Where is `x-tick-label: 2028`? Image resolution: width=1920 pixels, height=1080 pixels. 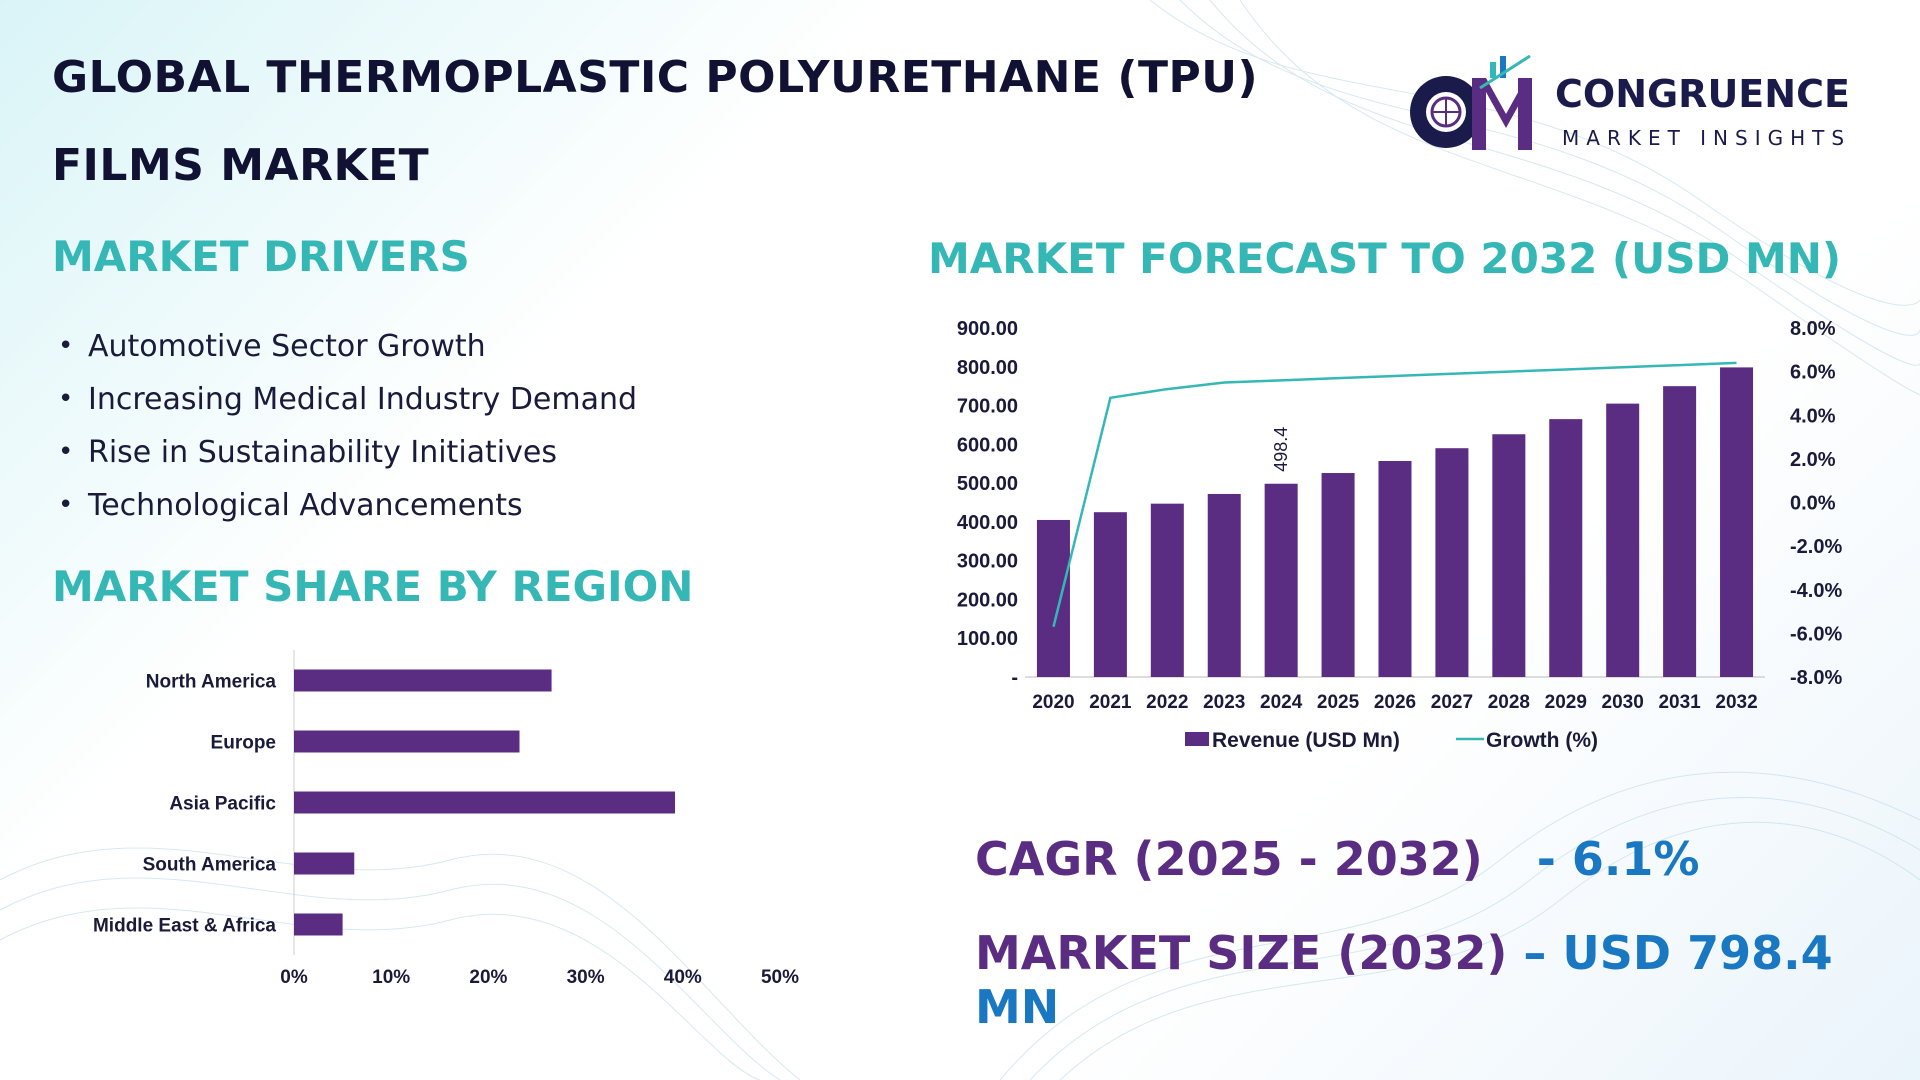
x-tick-label: 2028 is located at coordinates (1509, 702).